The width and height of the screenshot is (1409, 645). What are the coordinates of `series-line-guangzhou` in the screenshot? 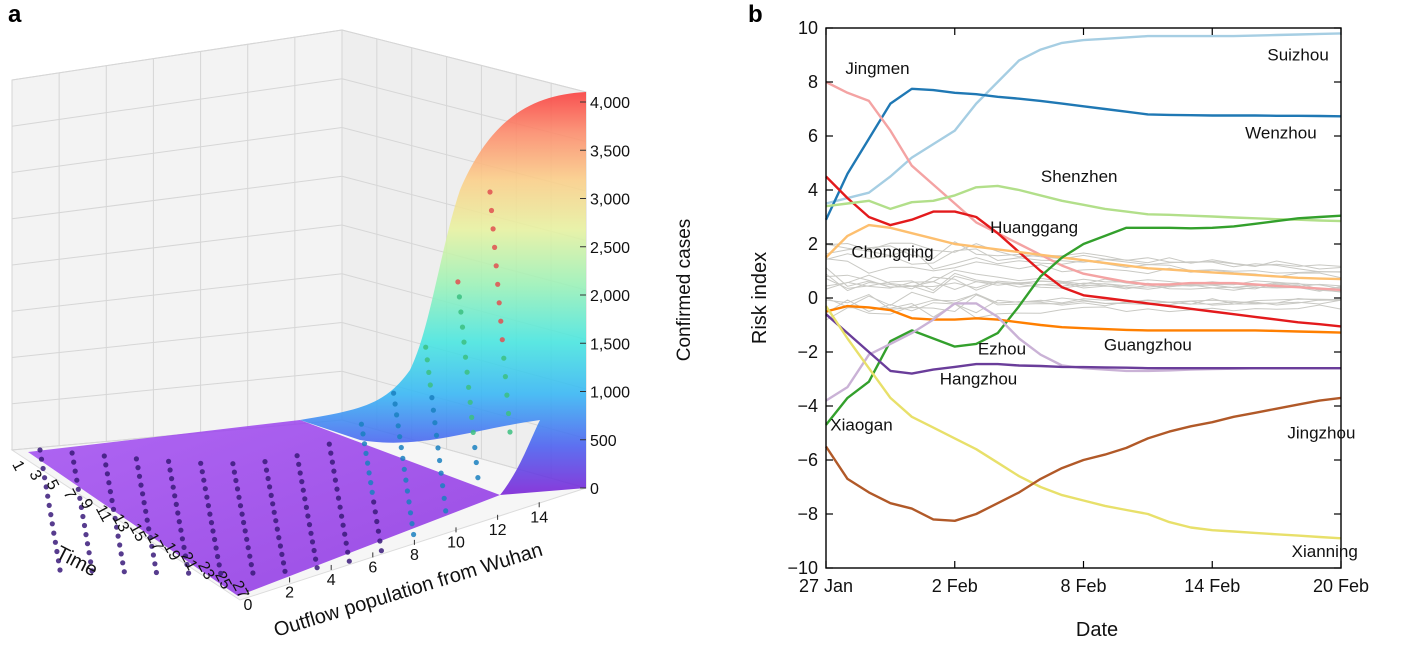 It's located at (1083, 319).